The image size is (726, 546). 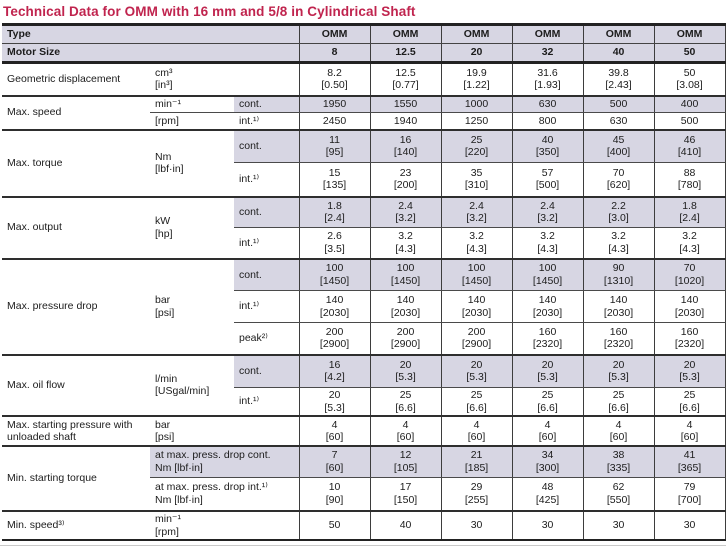 What do you see at coordinates (167, 120) in the screenshot?
I see `unit-cell: [rpm]` at bounding box center [167, 120].